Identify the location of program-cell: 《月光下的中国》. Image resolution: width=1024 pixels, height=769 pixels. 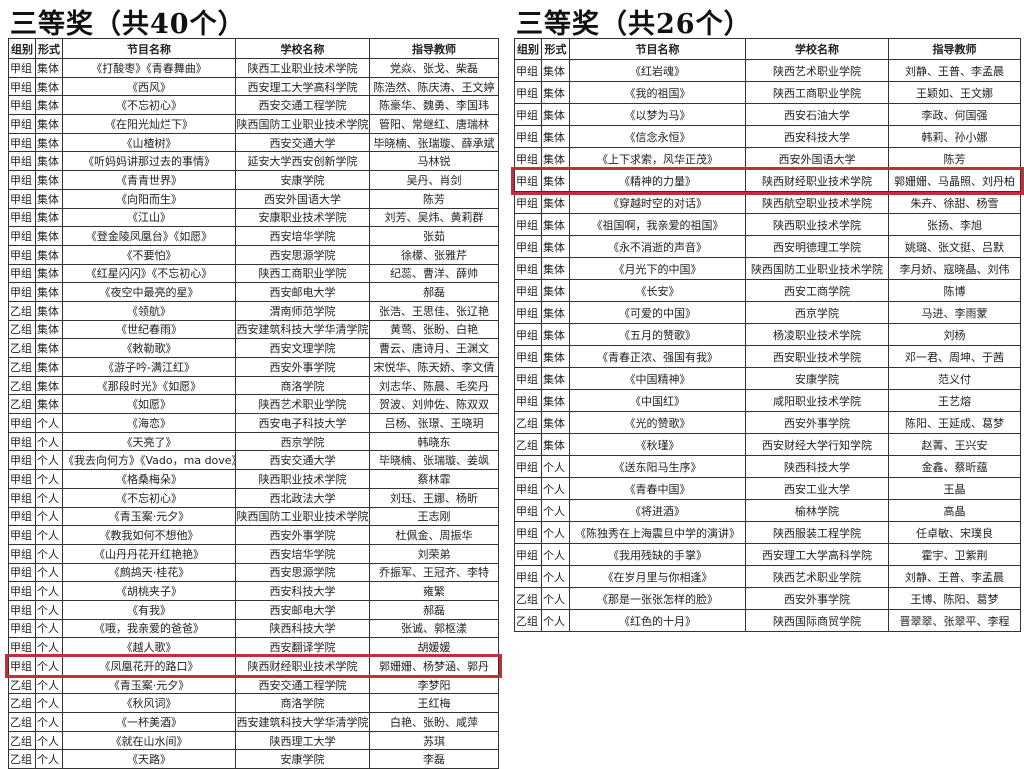
(657, 268).